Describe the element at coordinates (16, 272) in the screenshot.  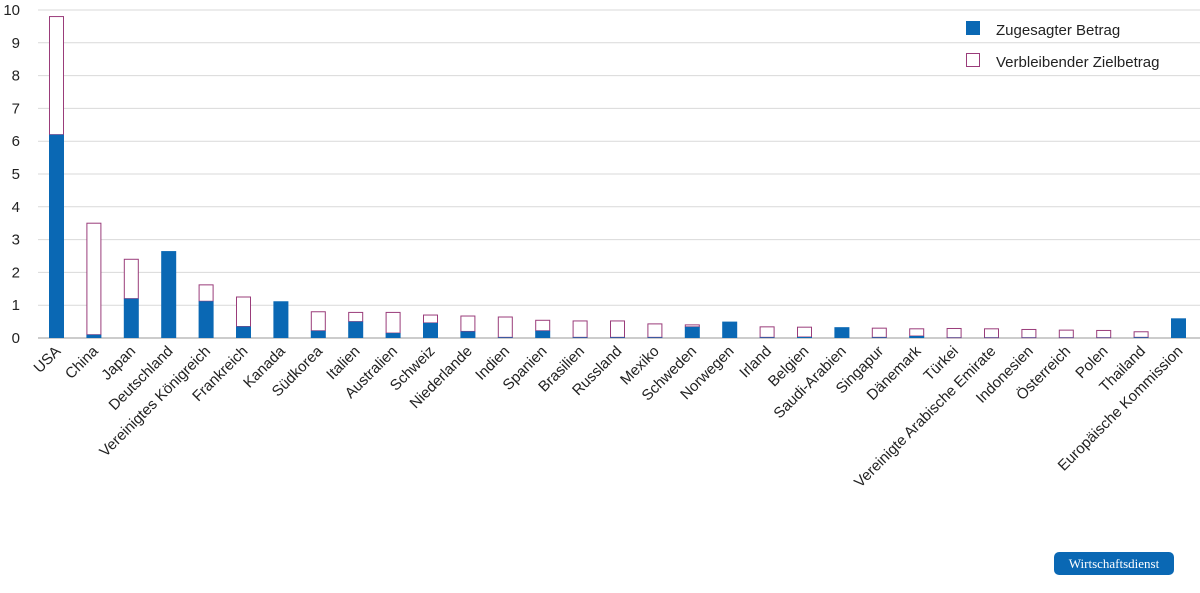
I see `y-tick-label: 2` at that location.